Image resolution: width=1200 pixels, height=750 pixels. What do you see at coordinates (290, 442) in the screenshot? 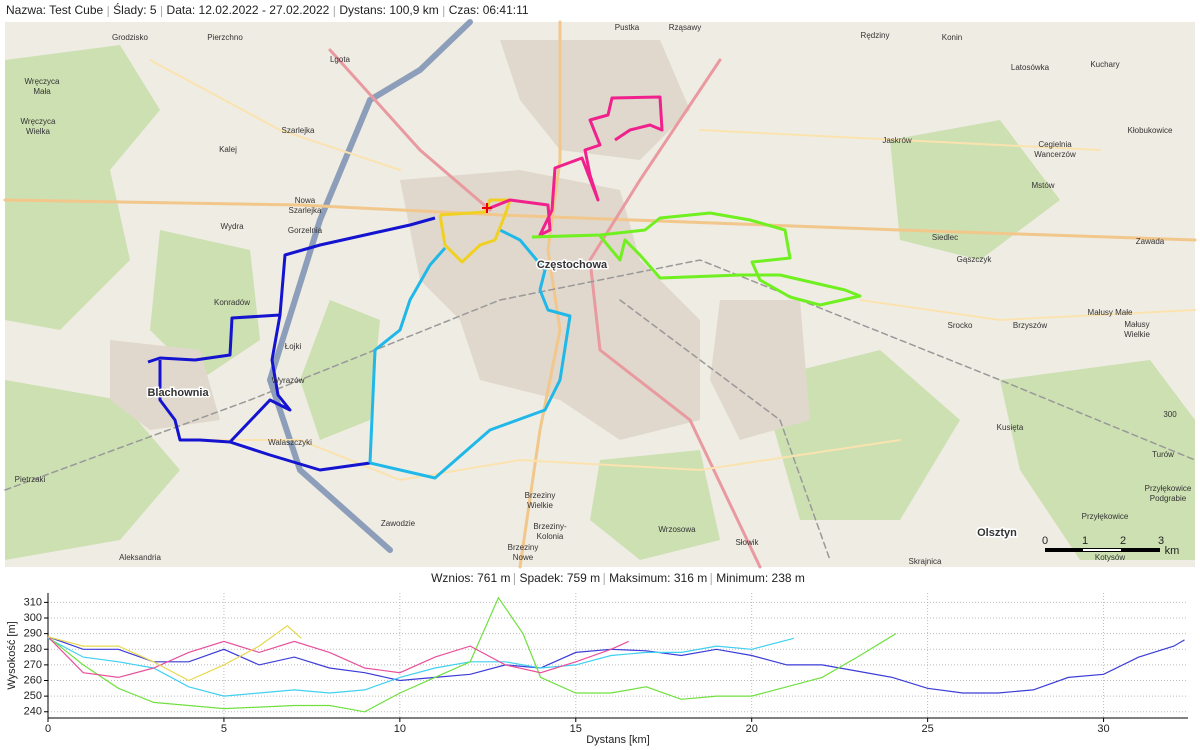
I see `map-label: Walaszczyki` at bounding box center [290, 442].